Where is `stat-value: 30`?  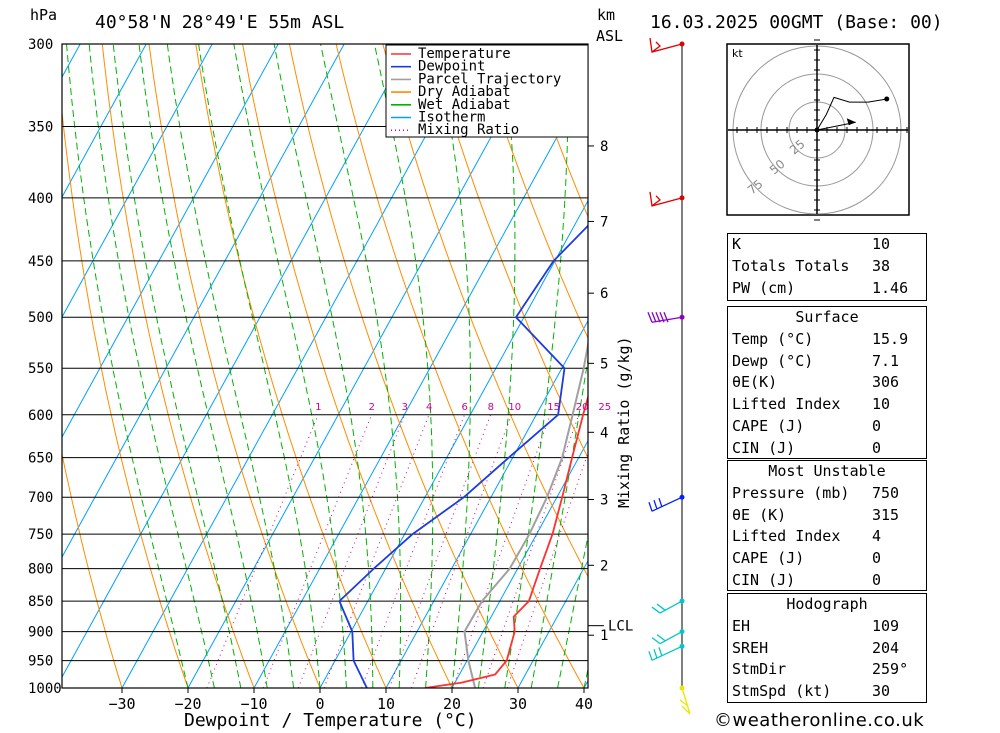 stat-value: 30 is located at coordinates (881, 691).